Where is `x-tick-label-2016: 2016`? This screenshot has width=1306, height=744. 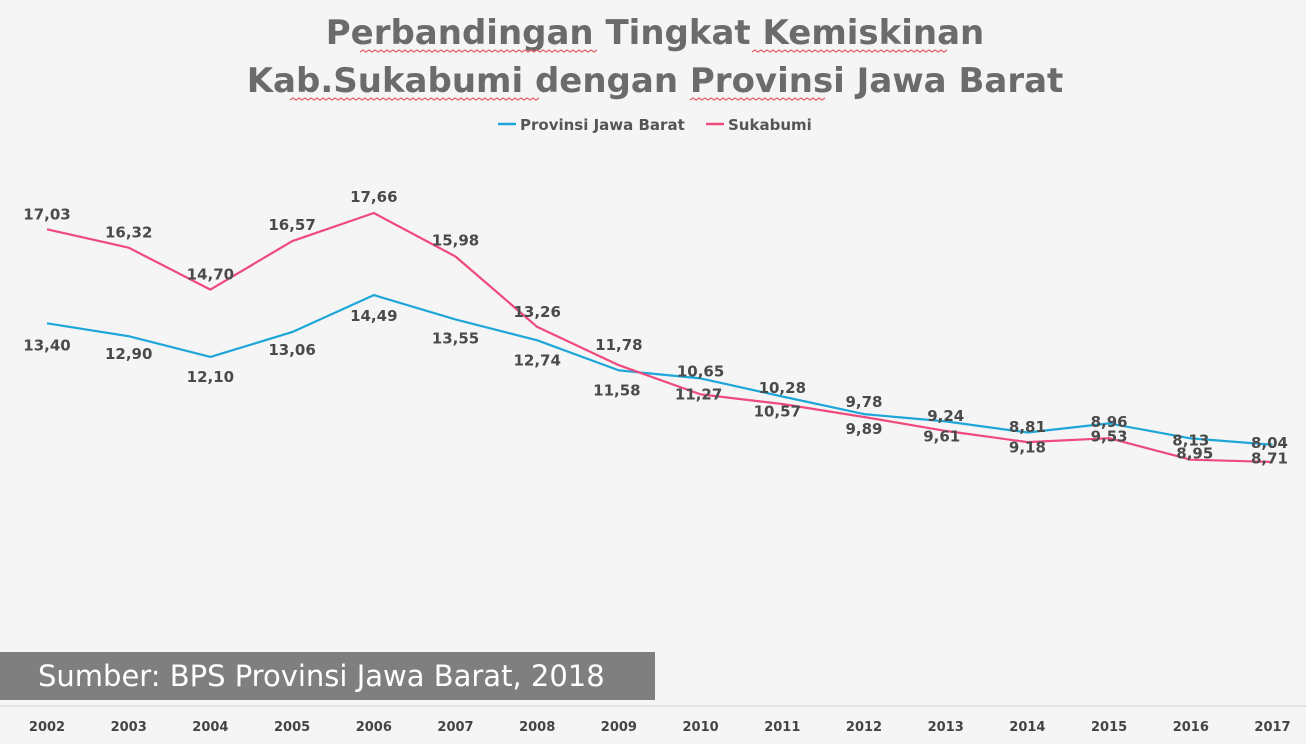 x-tick-label-2016: 2016 is located at coordinates (1191, 727).